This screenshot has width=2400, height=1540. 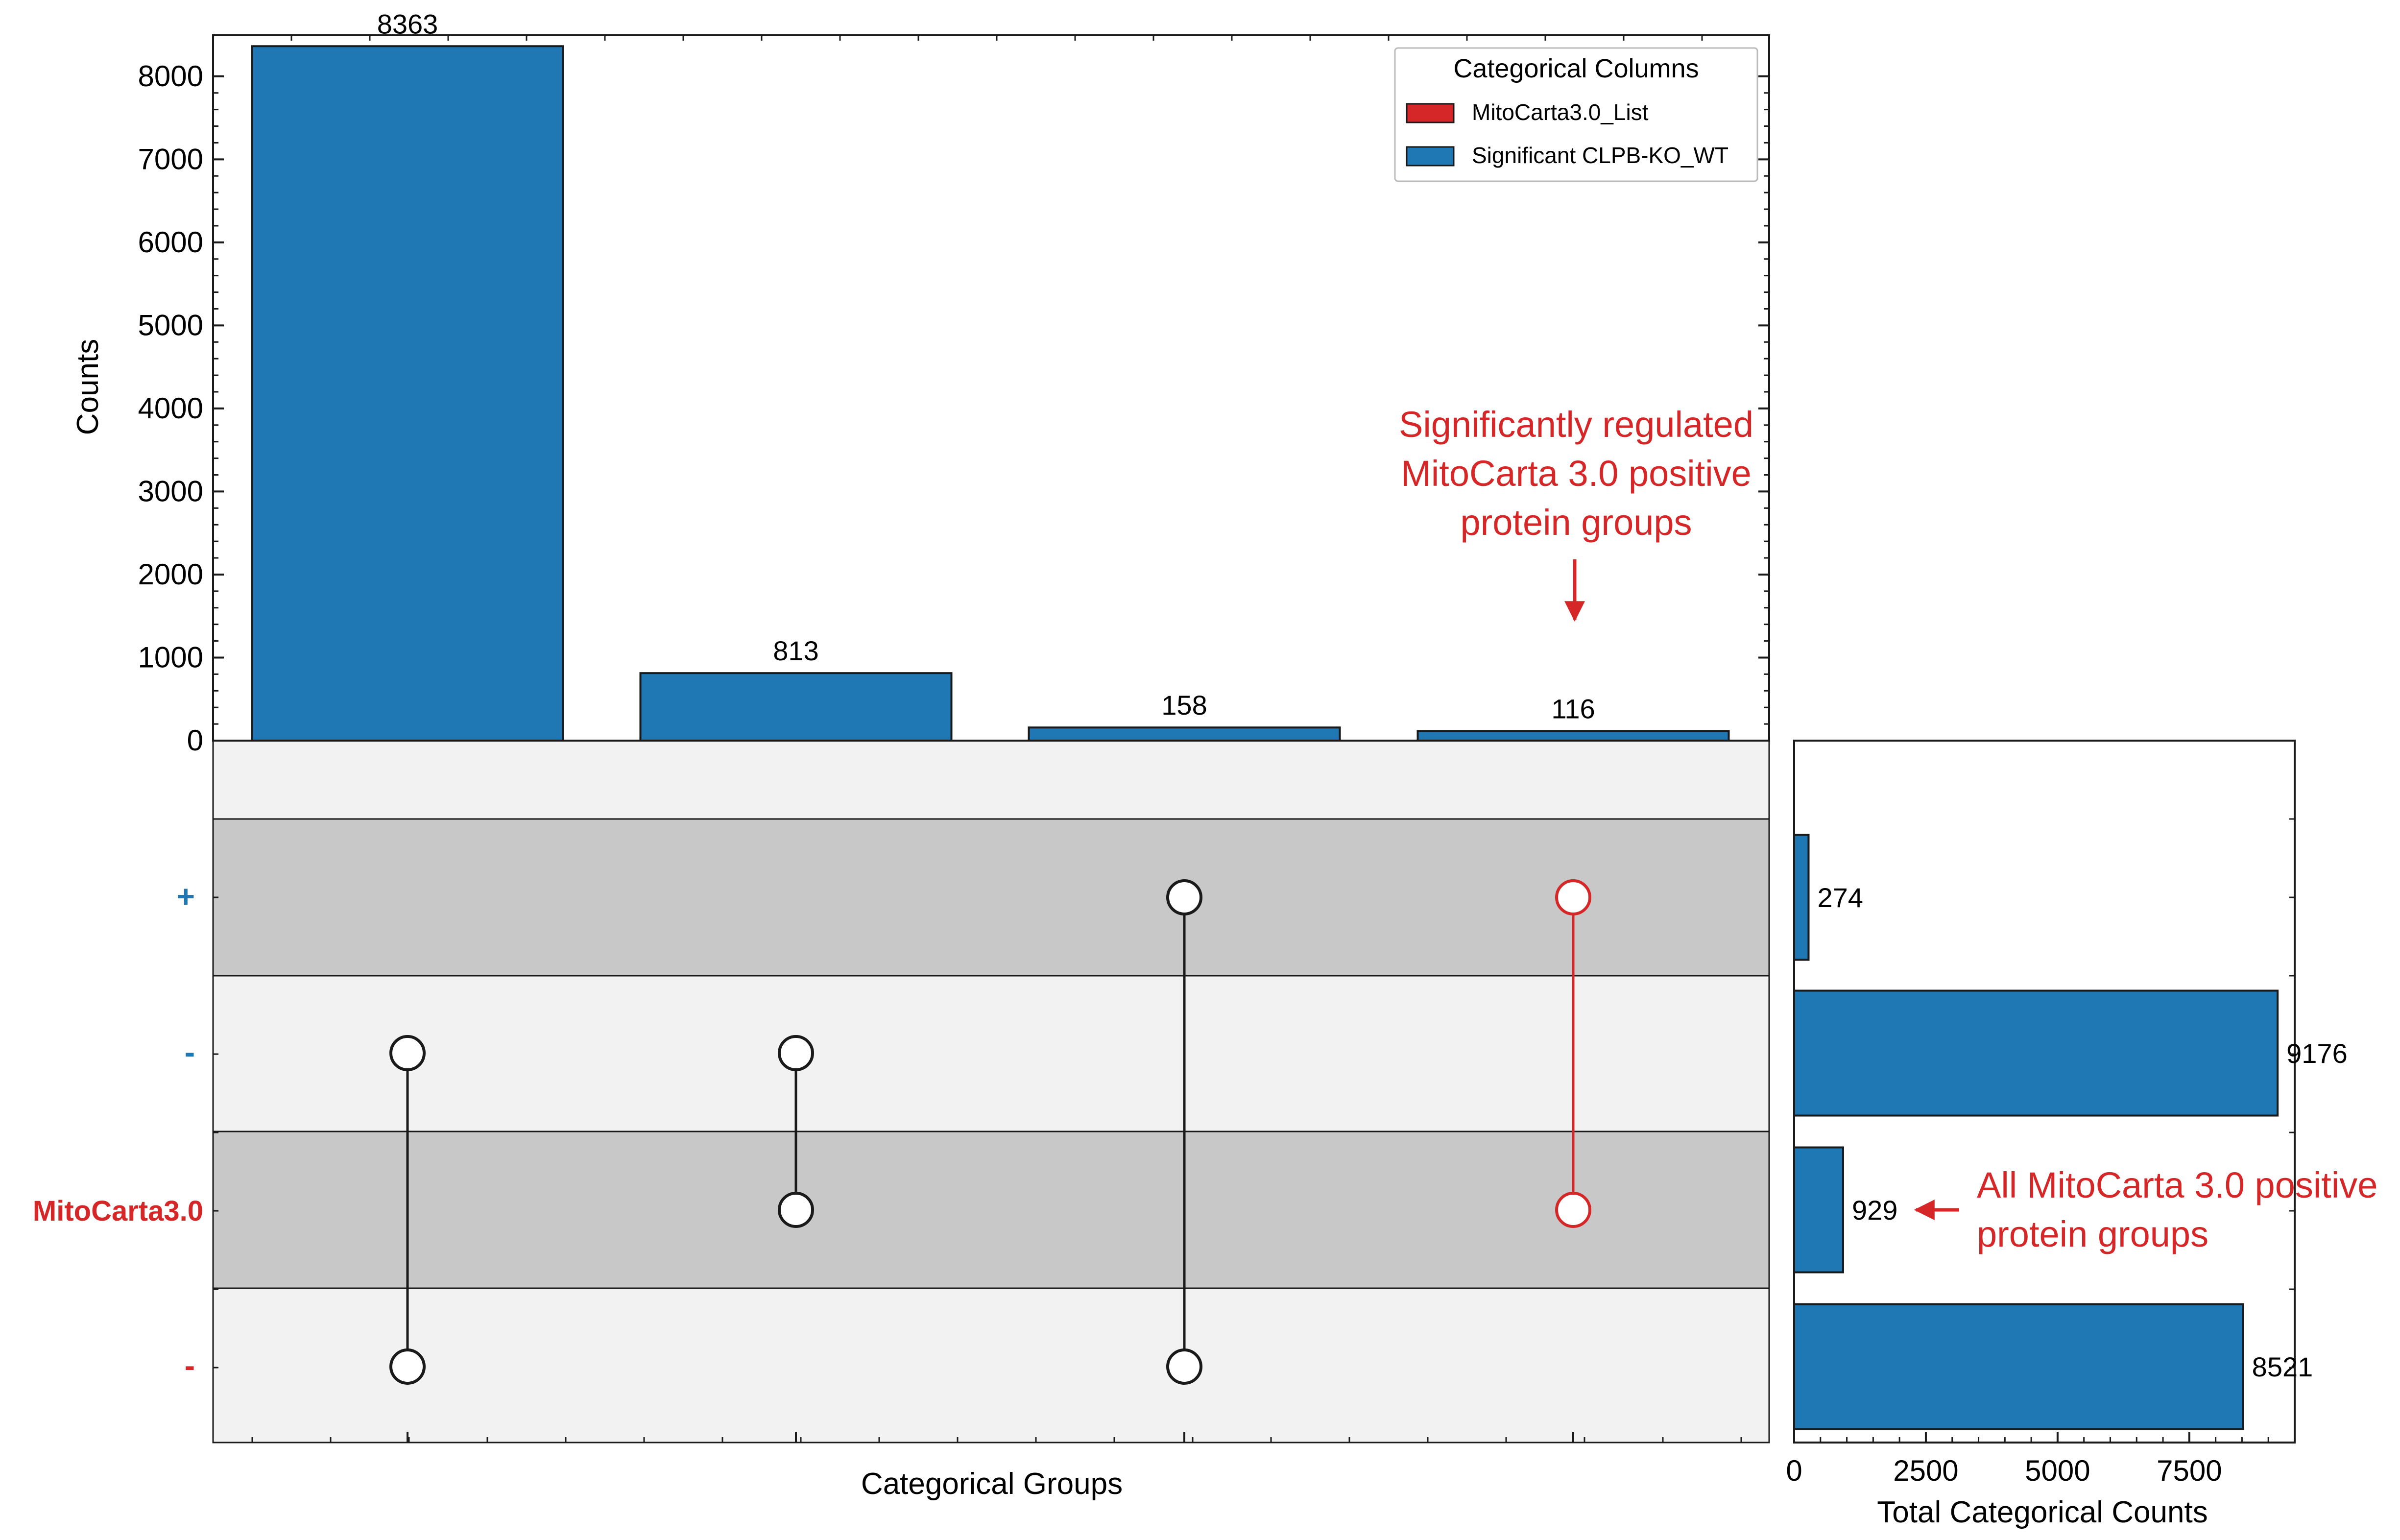 I want to click on matrix-row-label-4: MitoCarta3.0, so click(x=118, y=1211).